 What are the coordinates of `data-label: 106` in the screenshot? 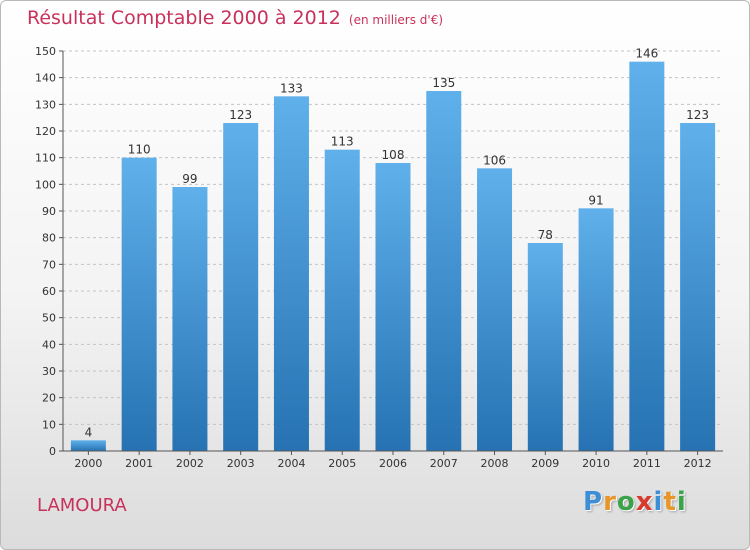 It's located at (494, 160).